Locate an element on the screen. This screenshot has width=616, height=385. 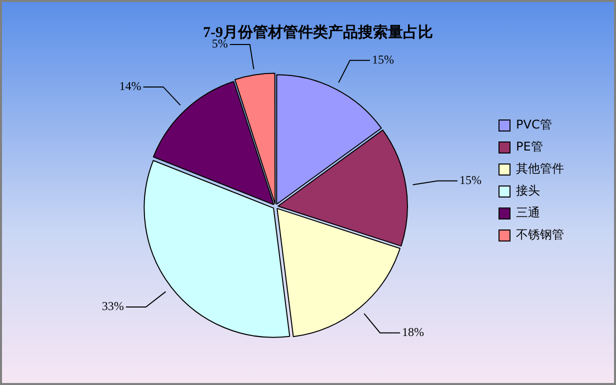
data-label: 33% is located at coordinates (113, 306).